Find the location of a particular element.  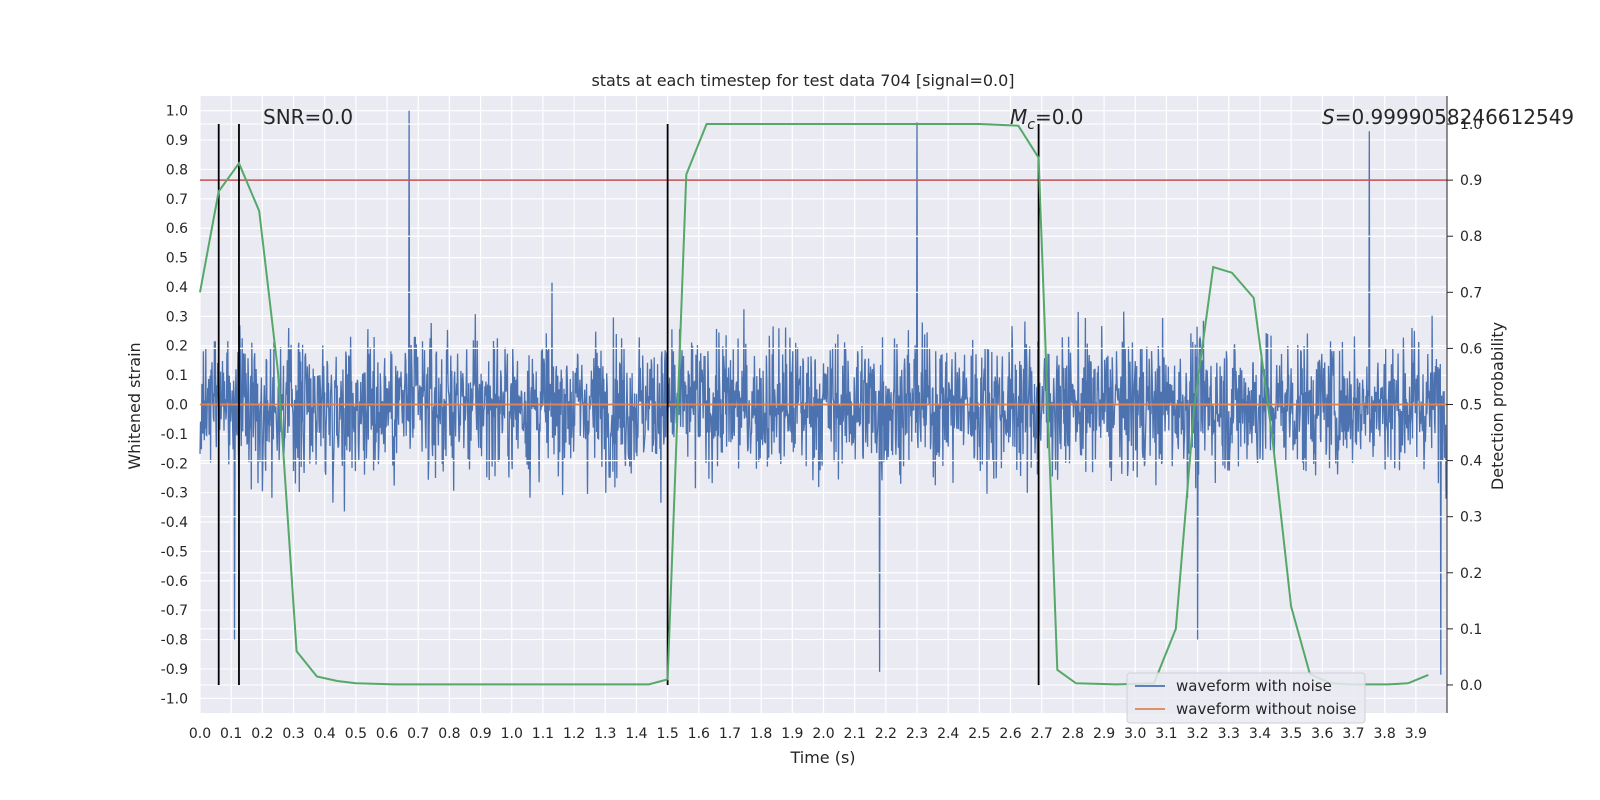

y2-tick-label: 0.5 is located at coordinates (1471, 406).